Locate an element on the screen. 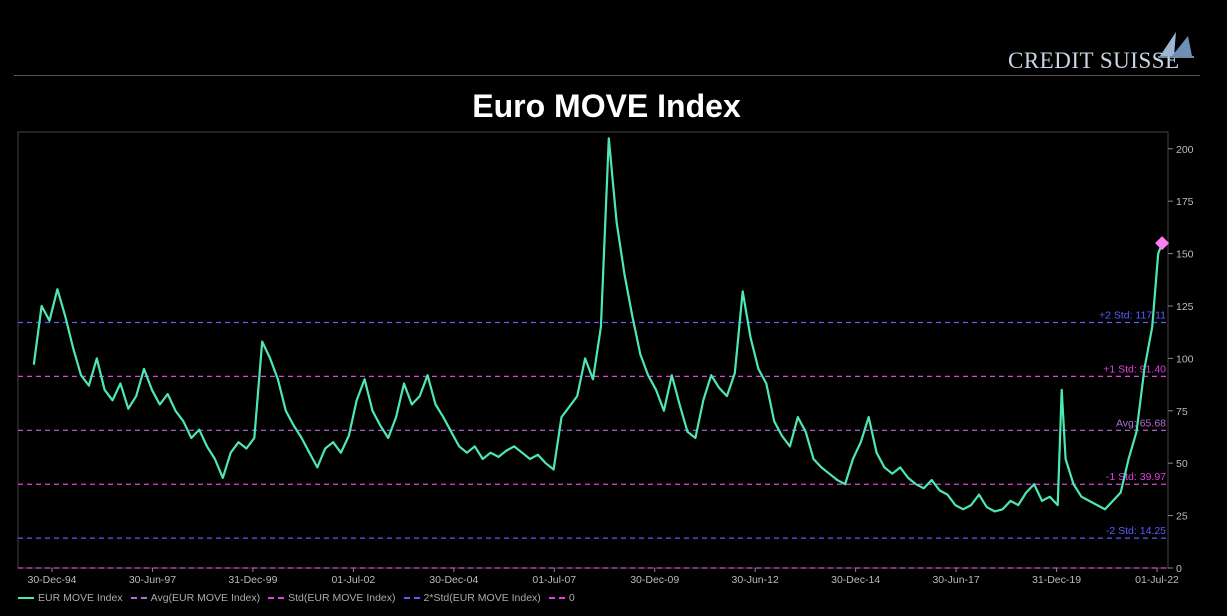 The height and width of the screenshot is (616, 1227). x-tick-label-11: 01-Jul-22 is located at coordinates (1157, 580).